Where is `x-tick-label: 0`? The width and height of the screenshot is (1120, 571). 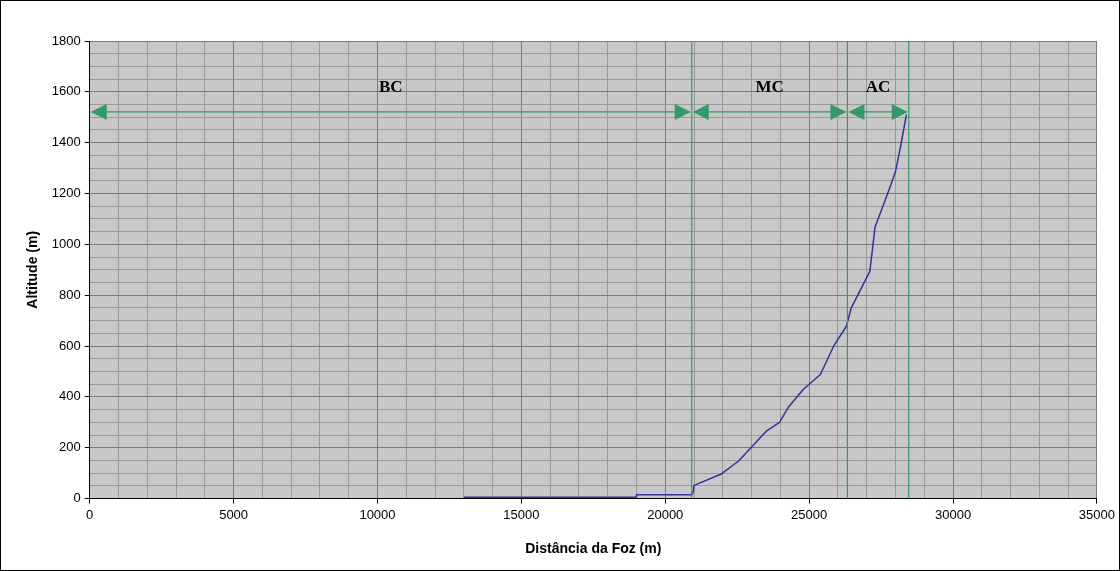
x-tick-label: 0 is located at coordinates (90, 514).